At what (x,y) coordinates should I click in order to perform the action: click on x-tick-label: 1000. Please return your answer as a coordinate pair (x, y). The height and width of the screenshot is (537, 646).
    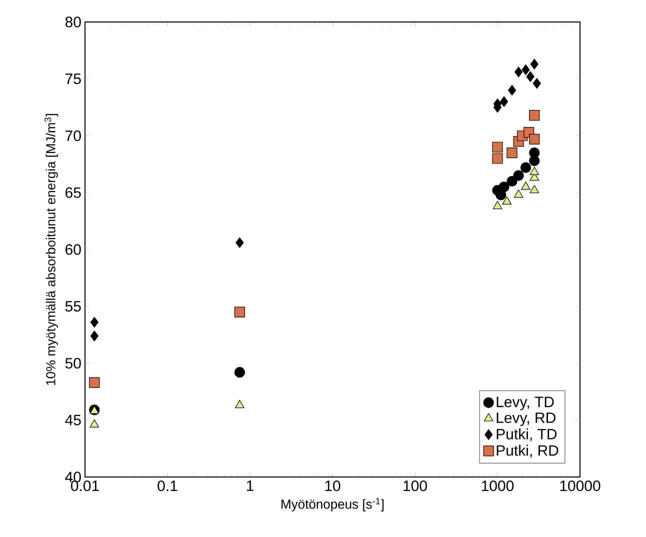
    Looking at the image, I should click on (498, 486).